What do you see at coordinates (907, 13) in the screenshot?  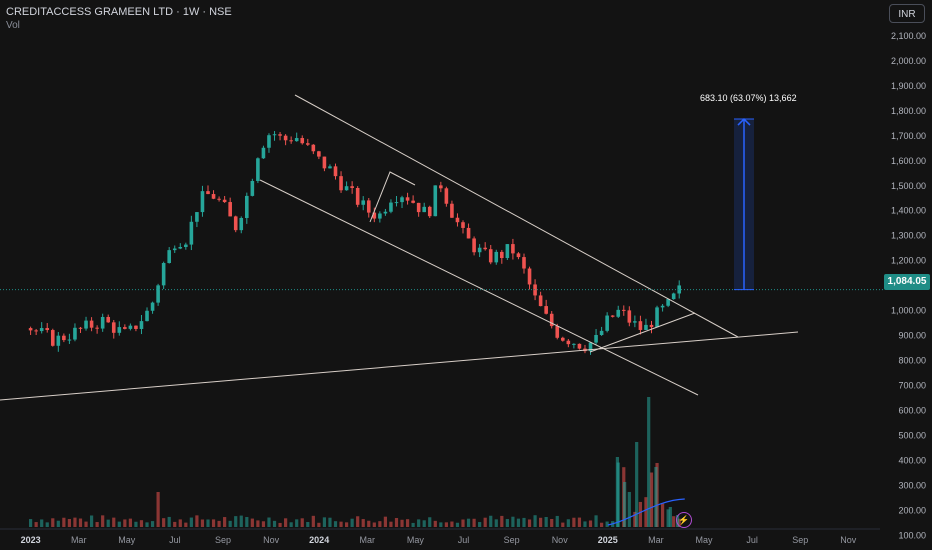 I see `currency-button: INR` at bounding box center [907, 13].